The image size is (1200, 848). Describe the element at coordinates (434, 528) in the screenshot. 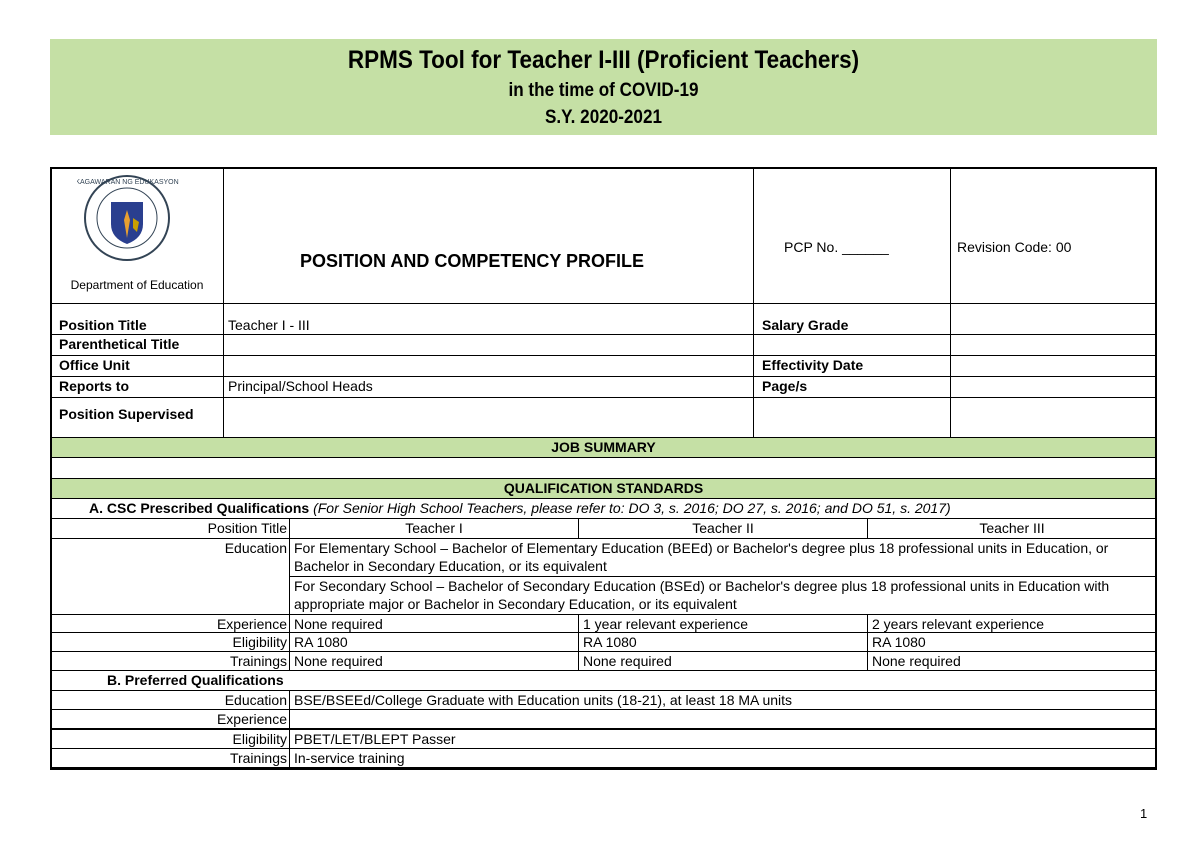

I see `column-header-teacher-1: Teacher I` at that location.